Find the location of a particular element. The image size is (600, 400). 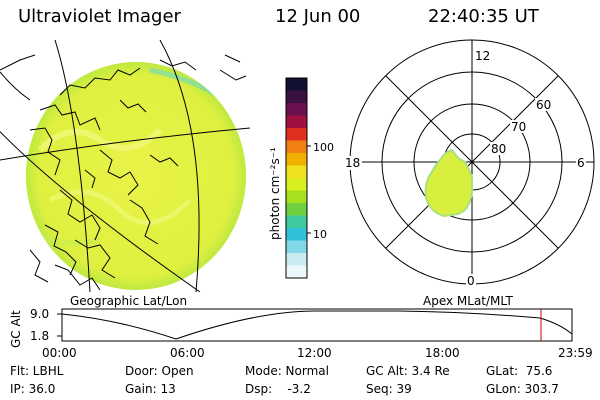

auroral-oval-blob is located at coordinates (448, 183).